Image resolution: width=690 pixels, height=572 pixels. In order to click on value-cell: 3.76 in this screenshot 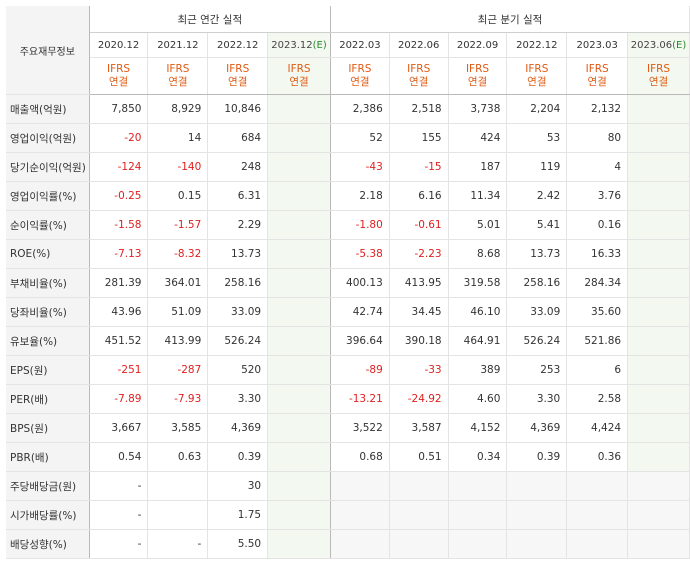, I will do `click(597, 196)`.